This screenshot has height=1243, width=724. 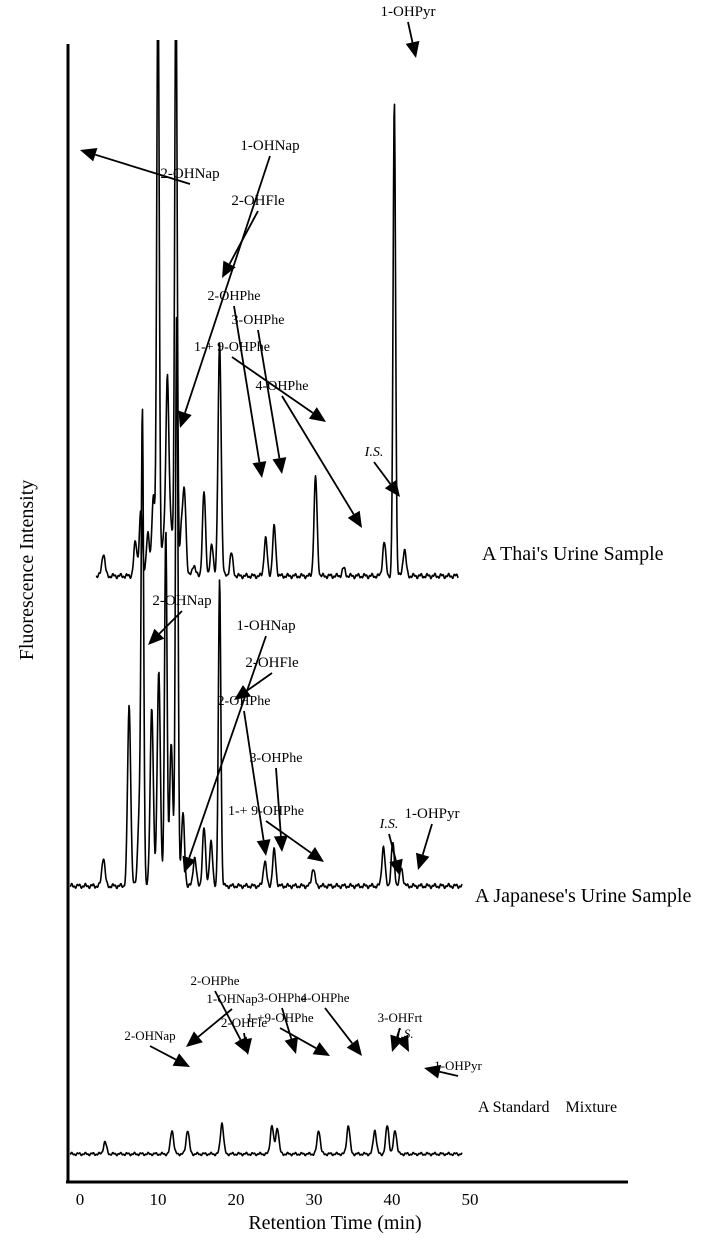 I want to click on x-tick-label: 0, so click(x=80, y=1199).